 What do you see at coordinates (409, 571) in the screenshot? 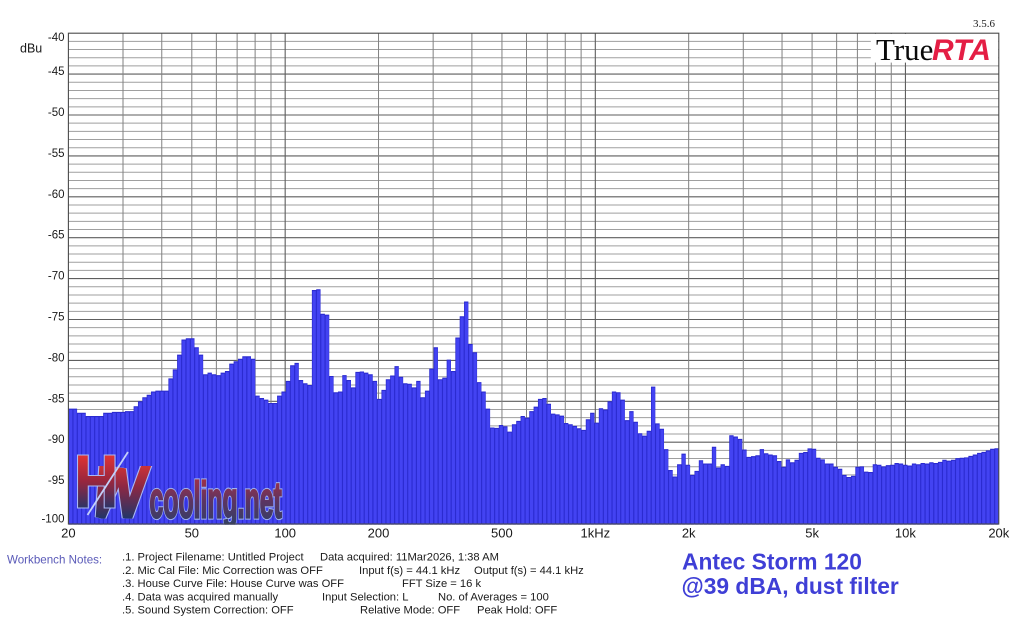
I see `svg-text: Input f(s) = 44.1 kHz` at bounding box center [409, 571].